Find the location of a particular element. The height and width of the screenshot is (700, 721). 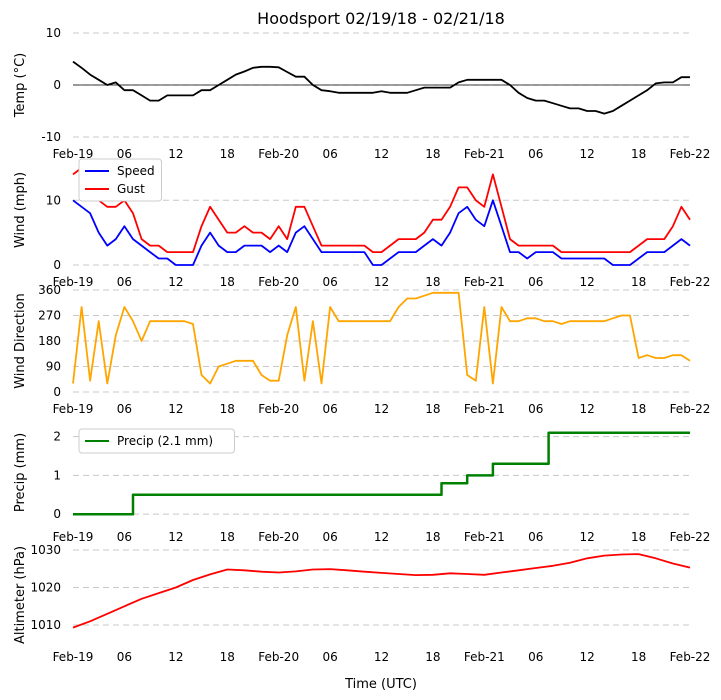

series-line-gust is located at coordinates (381, 210).